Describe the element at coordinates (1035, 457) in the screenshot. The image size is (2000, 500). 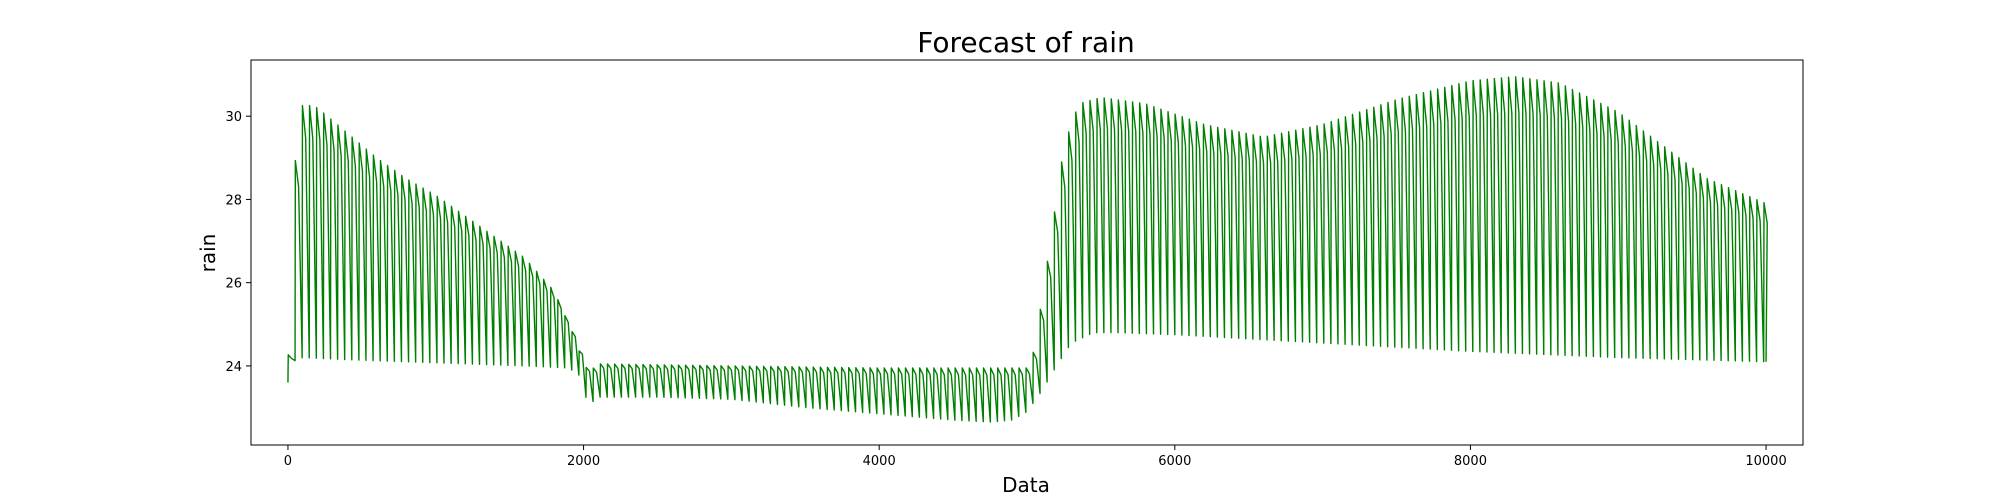
I see `x-axis: 0 2000 4000 6000 8000 10000` at that location.